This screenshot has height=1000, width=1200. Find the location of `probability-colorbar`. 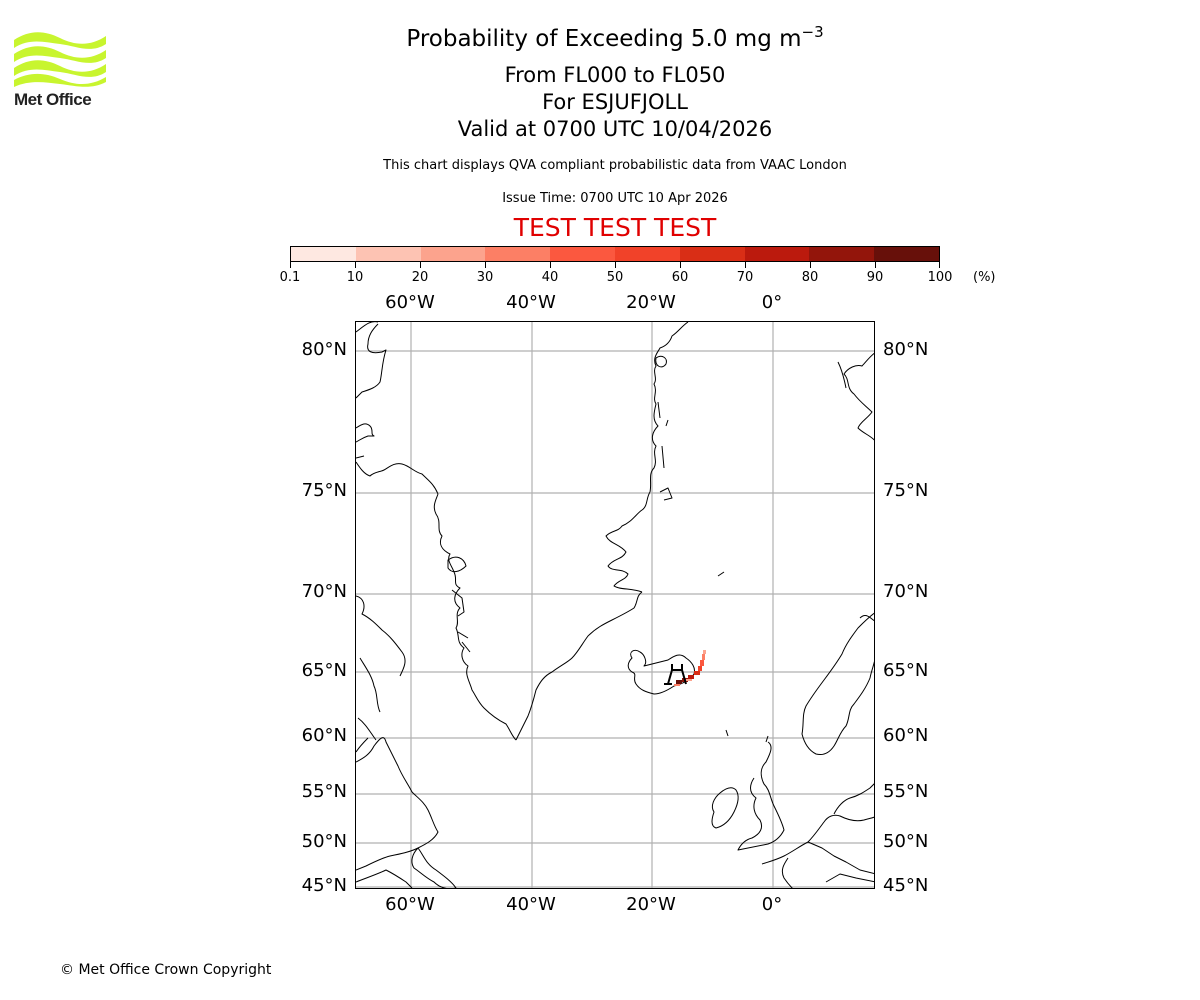

probability-colorbar is located at coordinates (615, 254).